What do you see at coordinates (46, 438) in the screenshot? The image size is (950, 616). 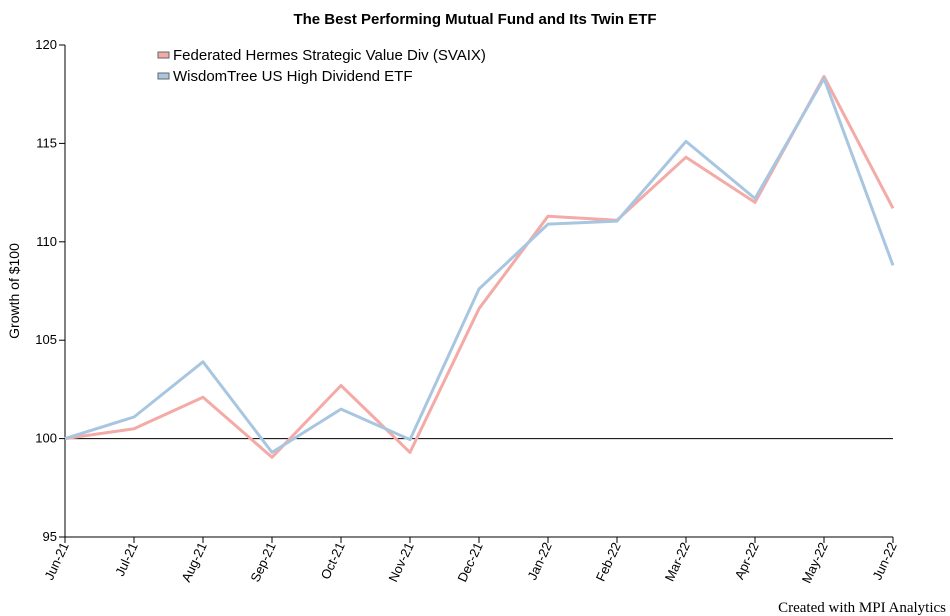 I see `y-tick-label: 100` at bounding box center [46, 438].